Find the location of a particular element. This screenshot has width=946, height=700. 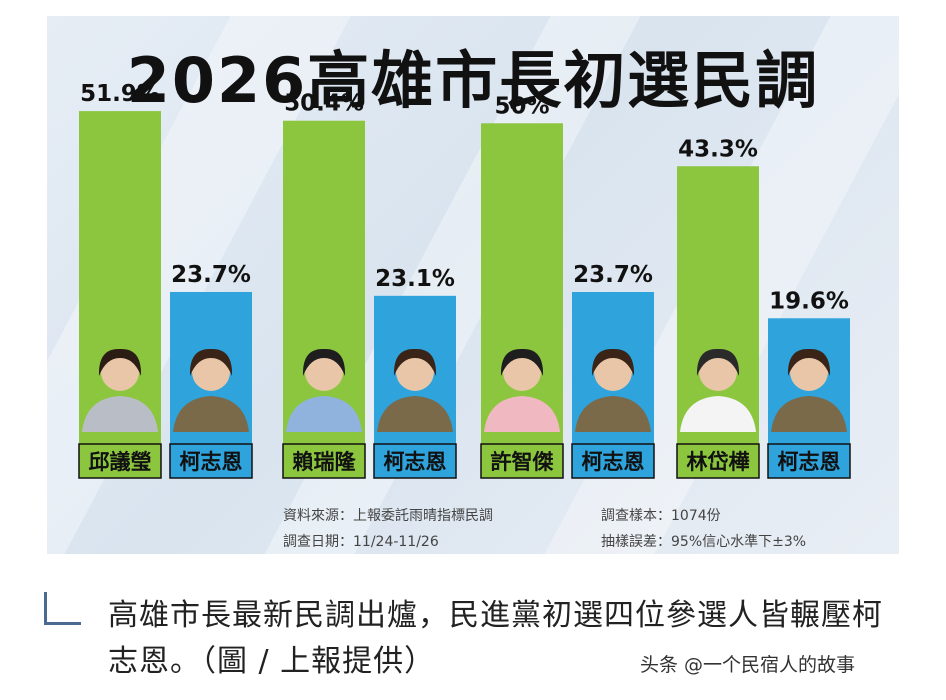

candidate-value-label: 50% is located at coordinates (521, 106).